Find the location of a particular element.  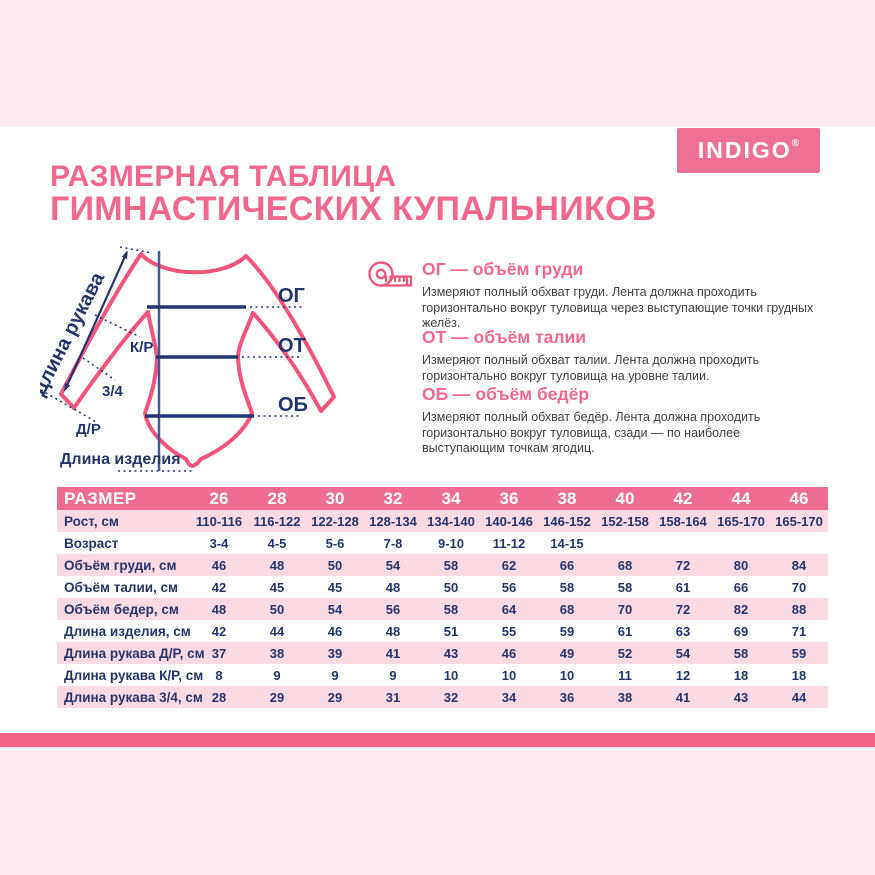

hip-label: ОБ is located at coordinates (293, 405).